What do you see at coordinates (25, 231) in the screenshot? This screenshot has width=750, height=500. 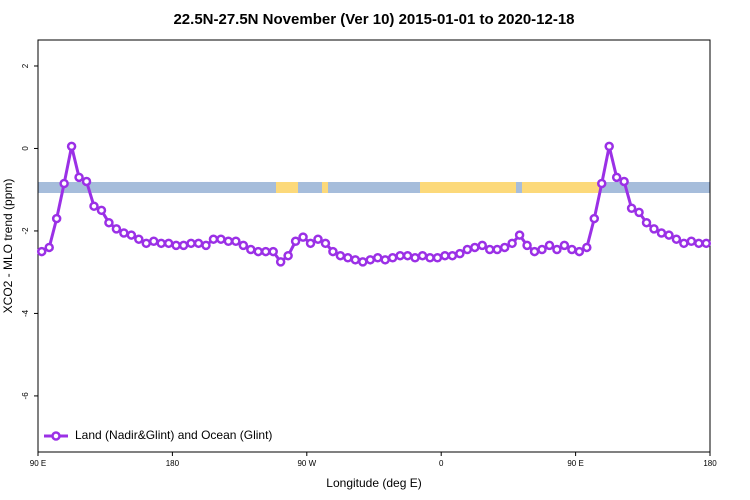 I see `y-tick-label: -2` at bounding box center [25, 231].